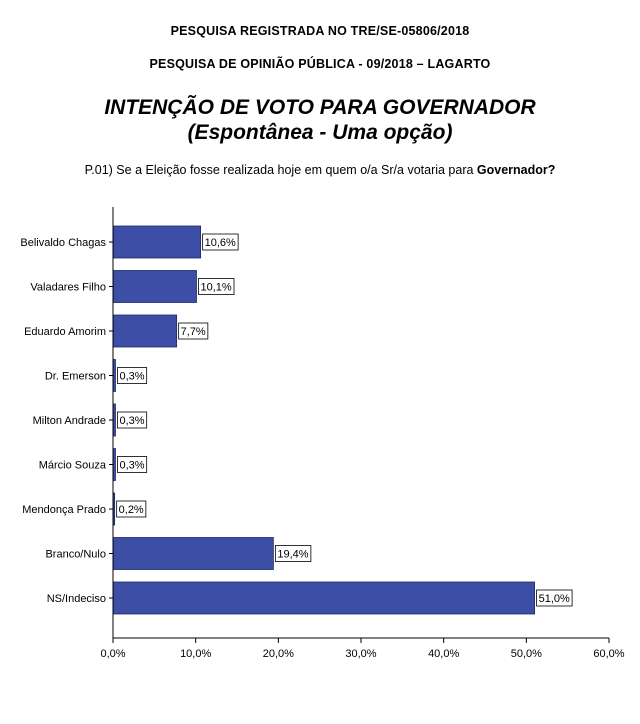 The width and height of the screenshot is (640, 724). I want to click on category-label: Mendonça Prado, so click(64, 510).